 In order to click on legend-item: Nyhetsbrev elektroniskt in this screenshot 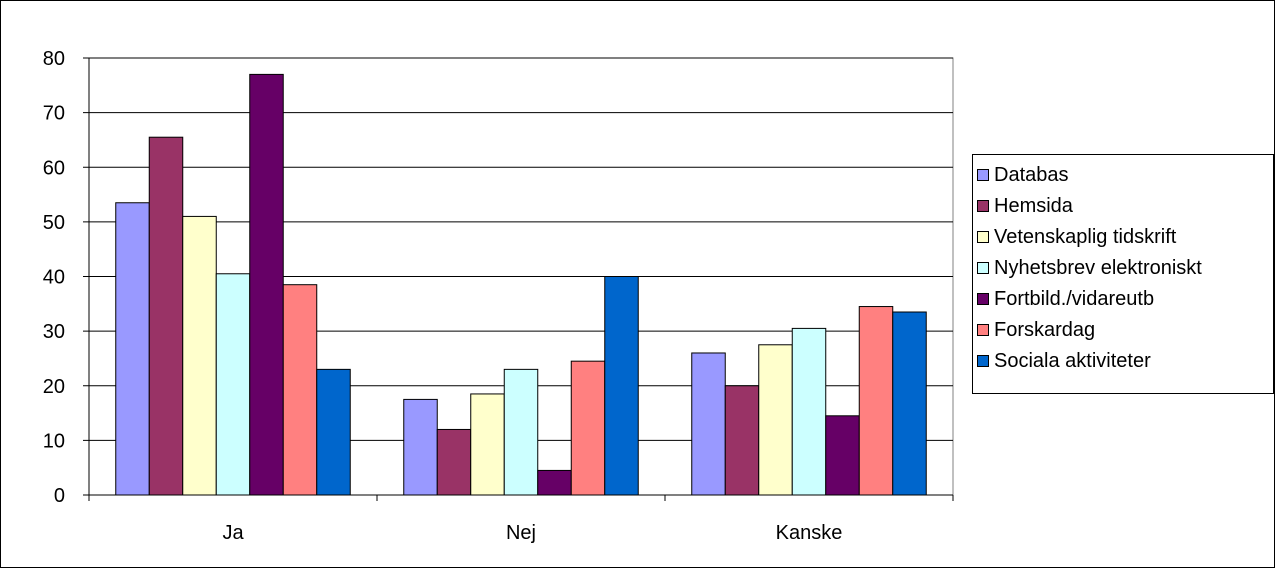, I will do `click(1123, 268)`.